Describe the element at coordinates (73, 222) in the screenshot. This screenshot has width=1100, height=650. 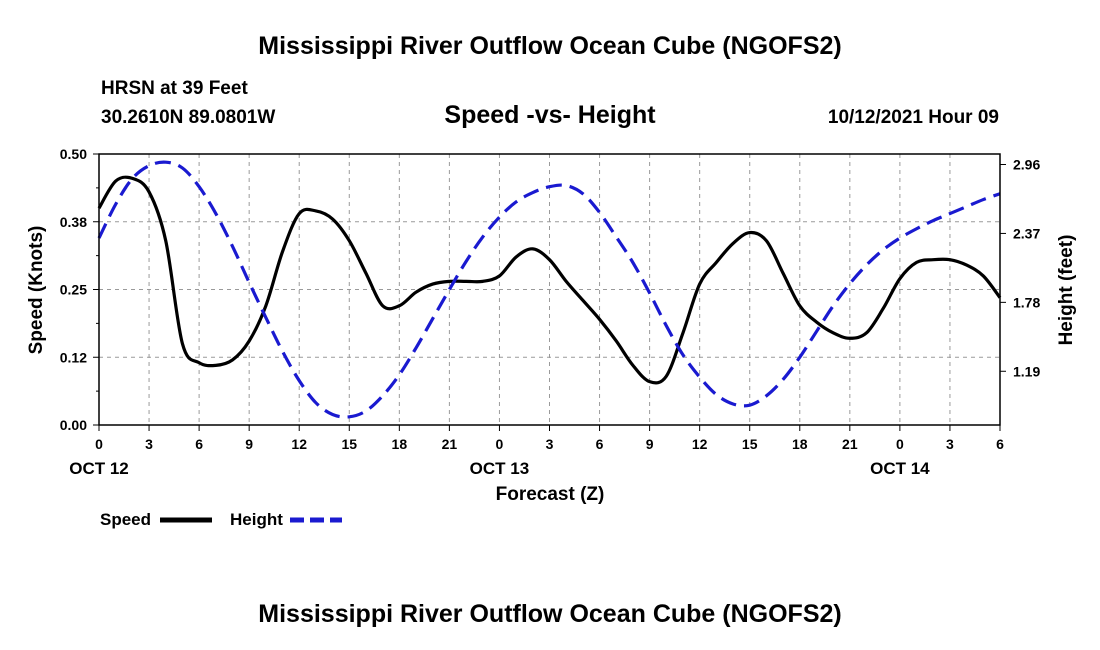
I see `y-tick-label-left: 0.38` at that location.